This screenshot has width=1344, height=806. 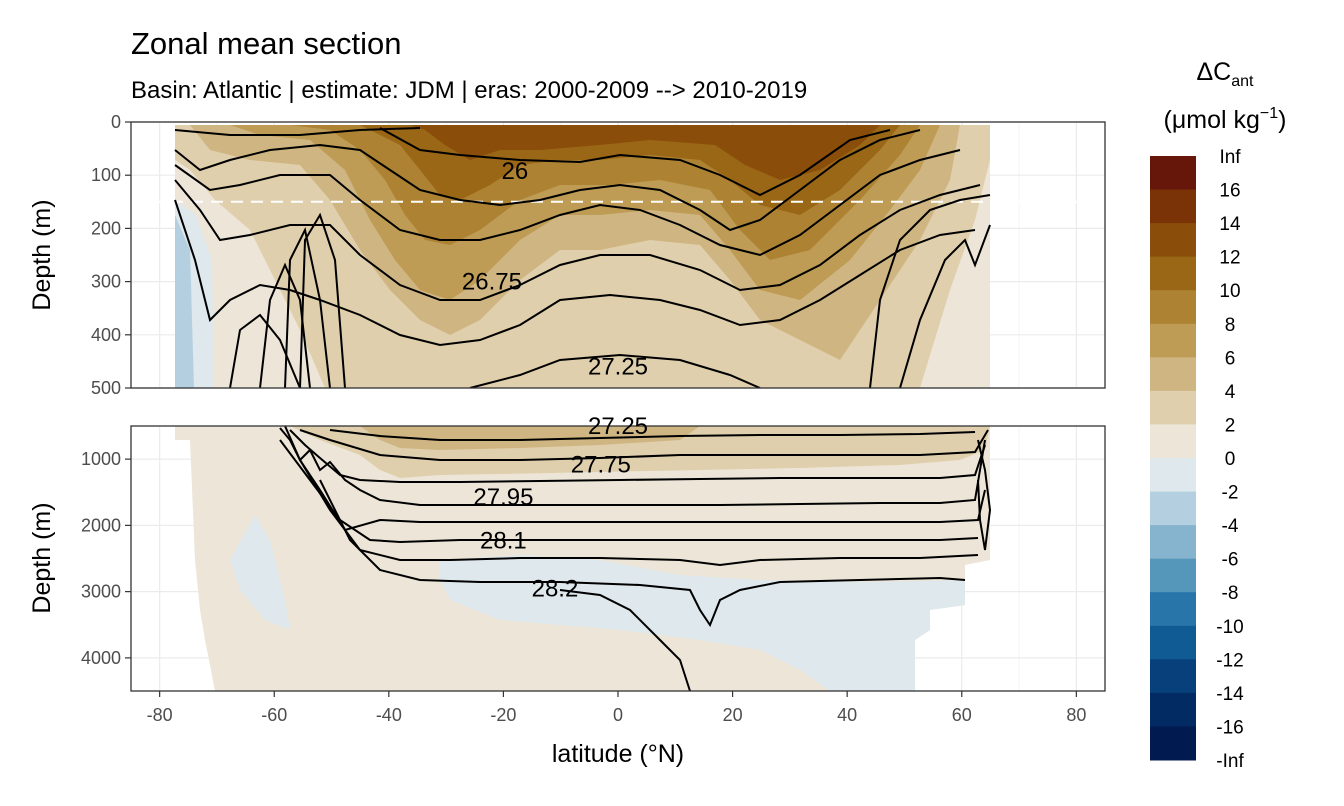 What do you see at coordinates (266, 43) in the screenshot?
I see `chart-title: Zonal mean section` at bounding box center [266, 43].